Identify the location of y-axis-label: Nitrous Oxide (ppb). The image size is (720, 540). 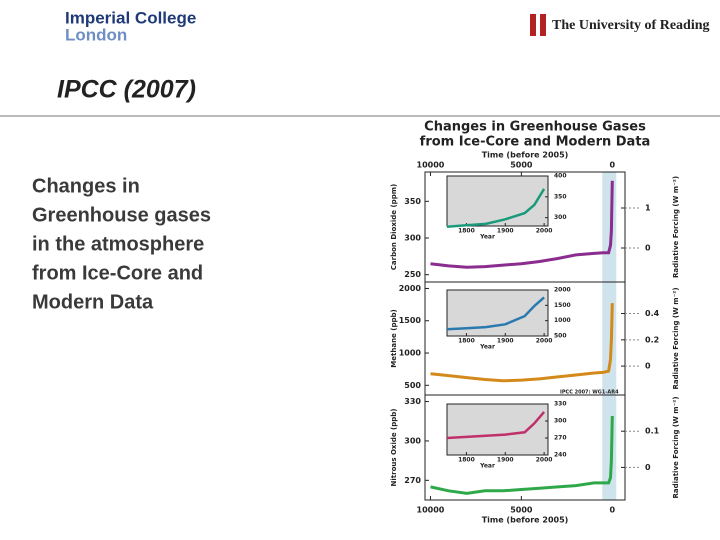
(394, 448).